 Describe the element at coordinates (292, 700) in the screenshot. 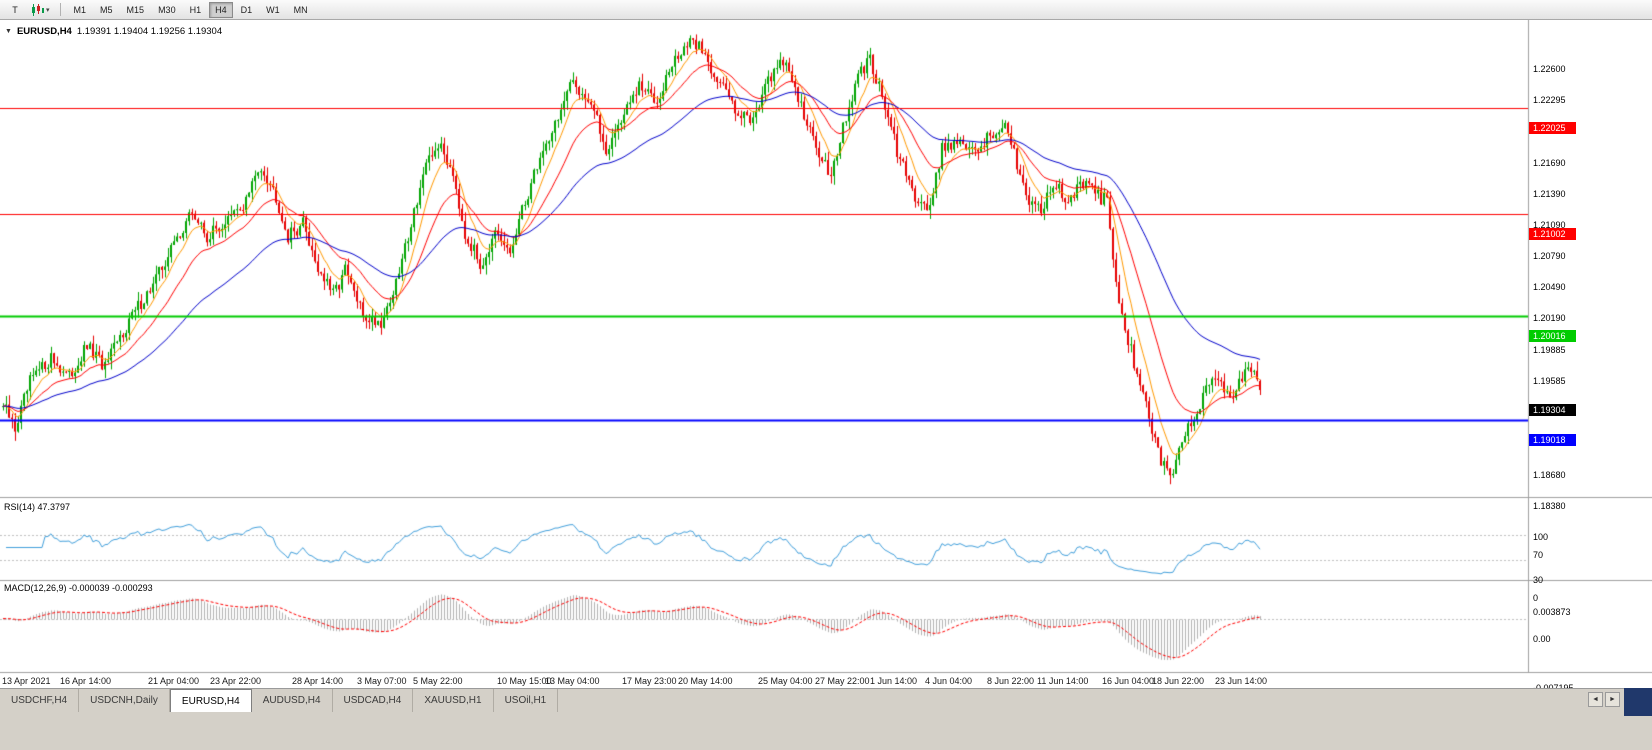

I see `symbol-tab-AUDUSD-H4: AUDUSD,H4` at that location.